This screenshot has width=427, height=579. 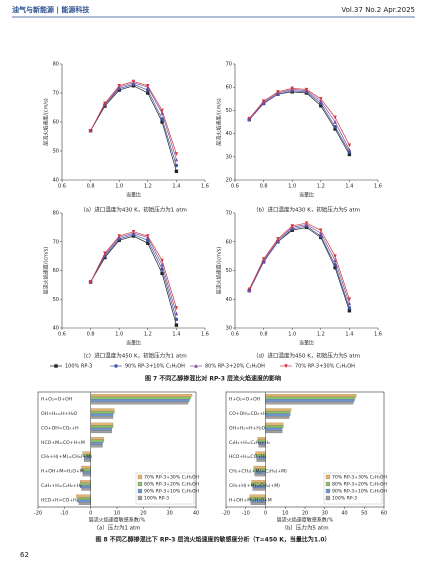 What do you see at coordinates (229, 271) in the screenshot?
I see `y-tick-label: 50` at bounding box center [229, 271].